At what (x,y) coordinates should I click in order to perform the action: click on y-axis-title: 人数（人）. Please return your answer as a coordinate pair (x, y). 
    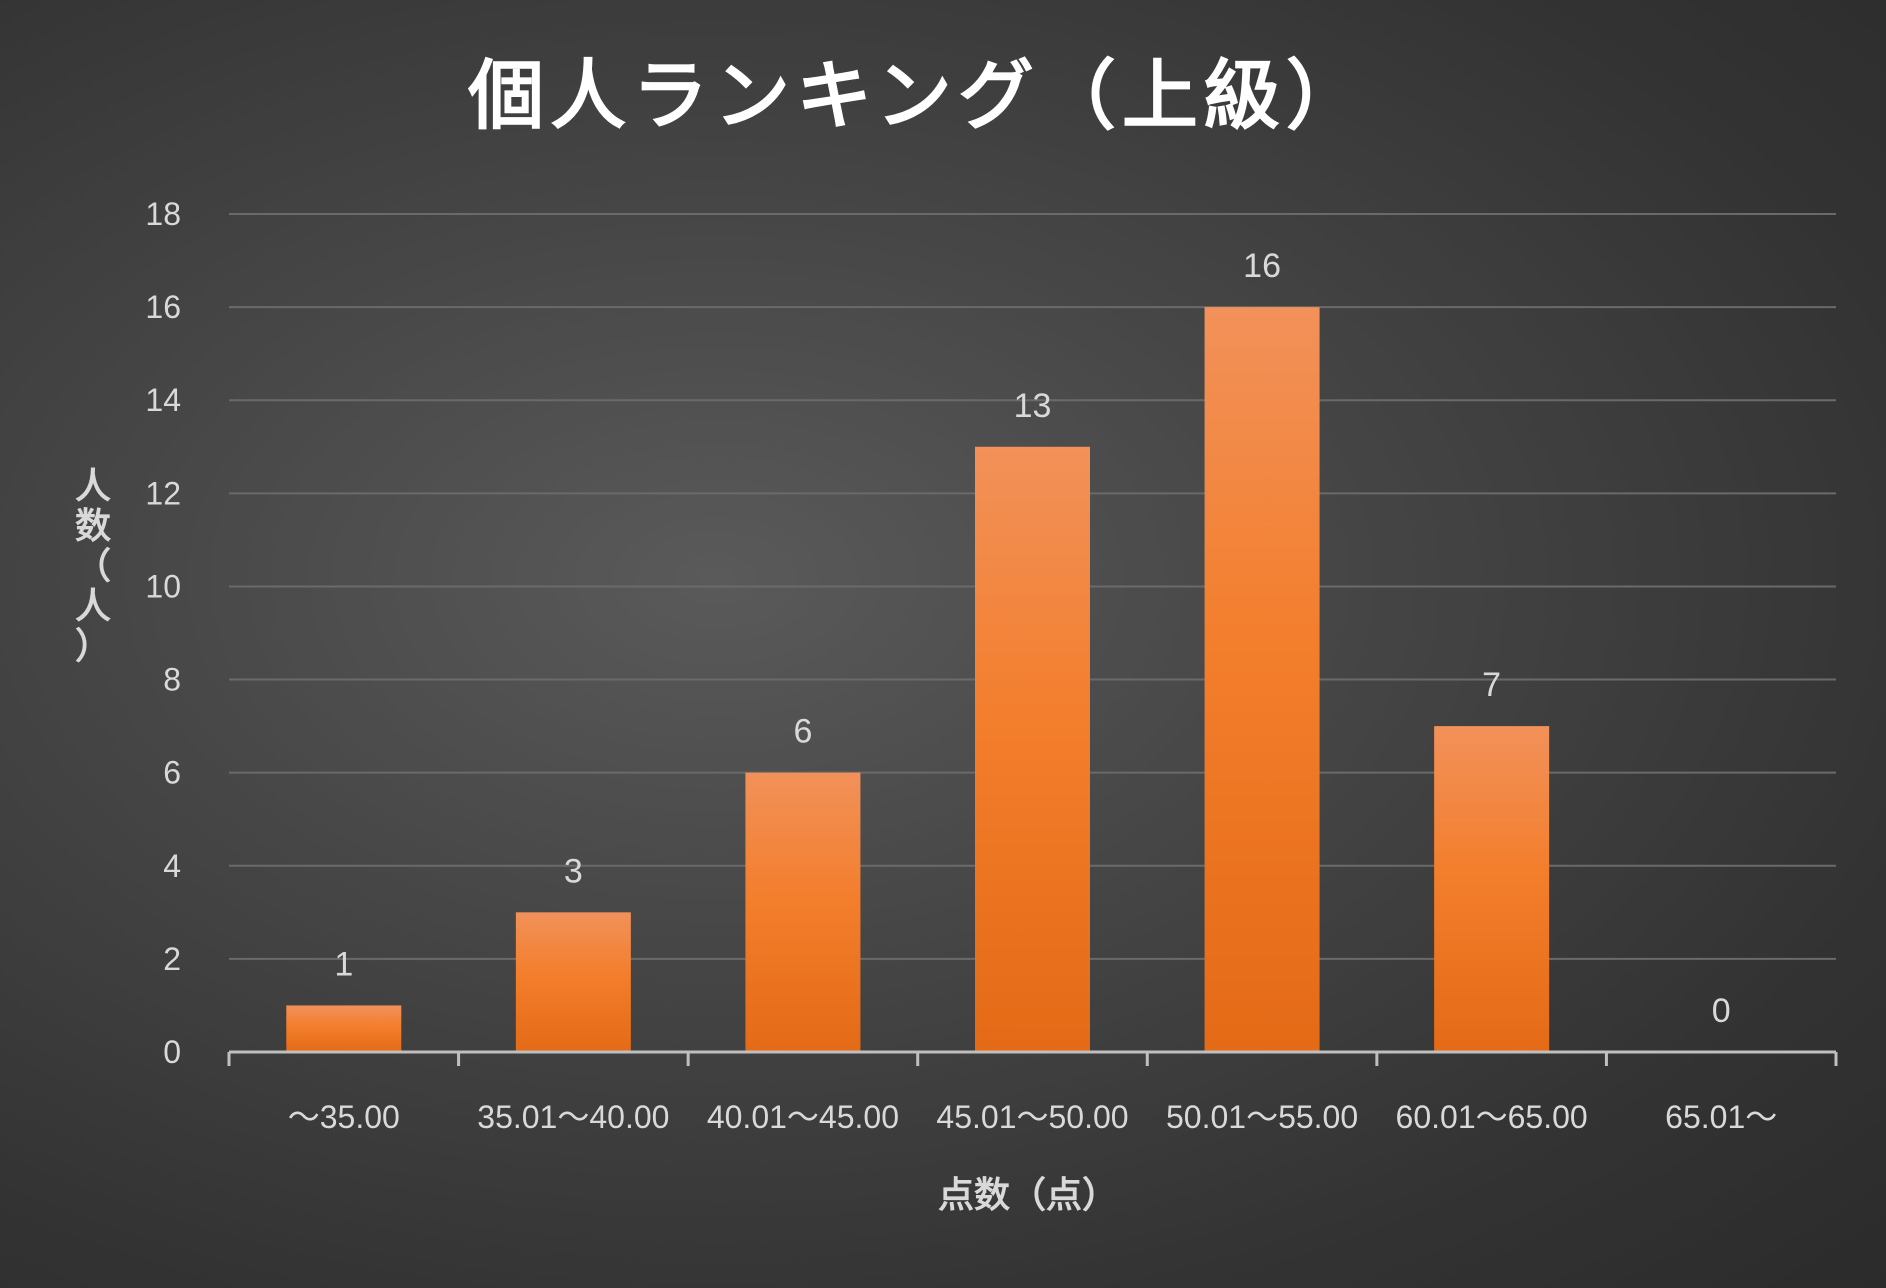
    Looking at the image, I should click on (93, 566).